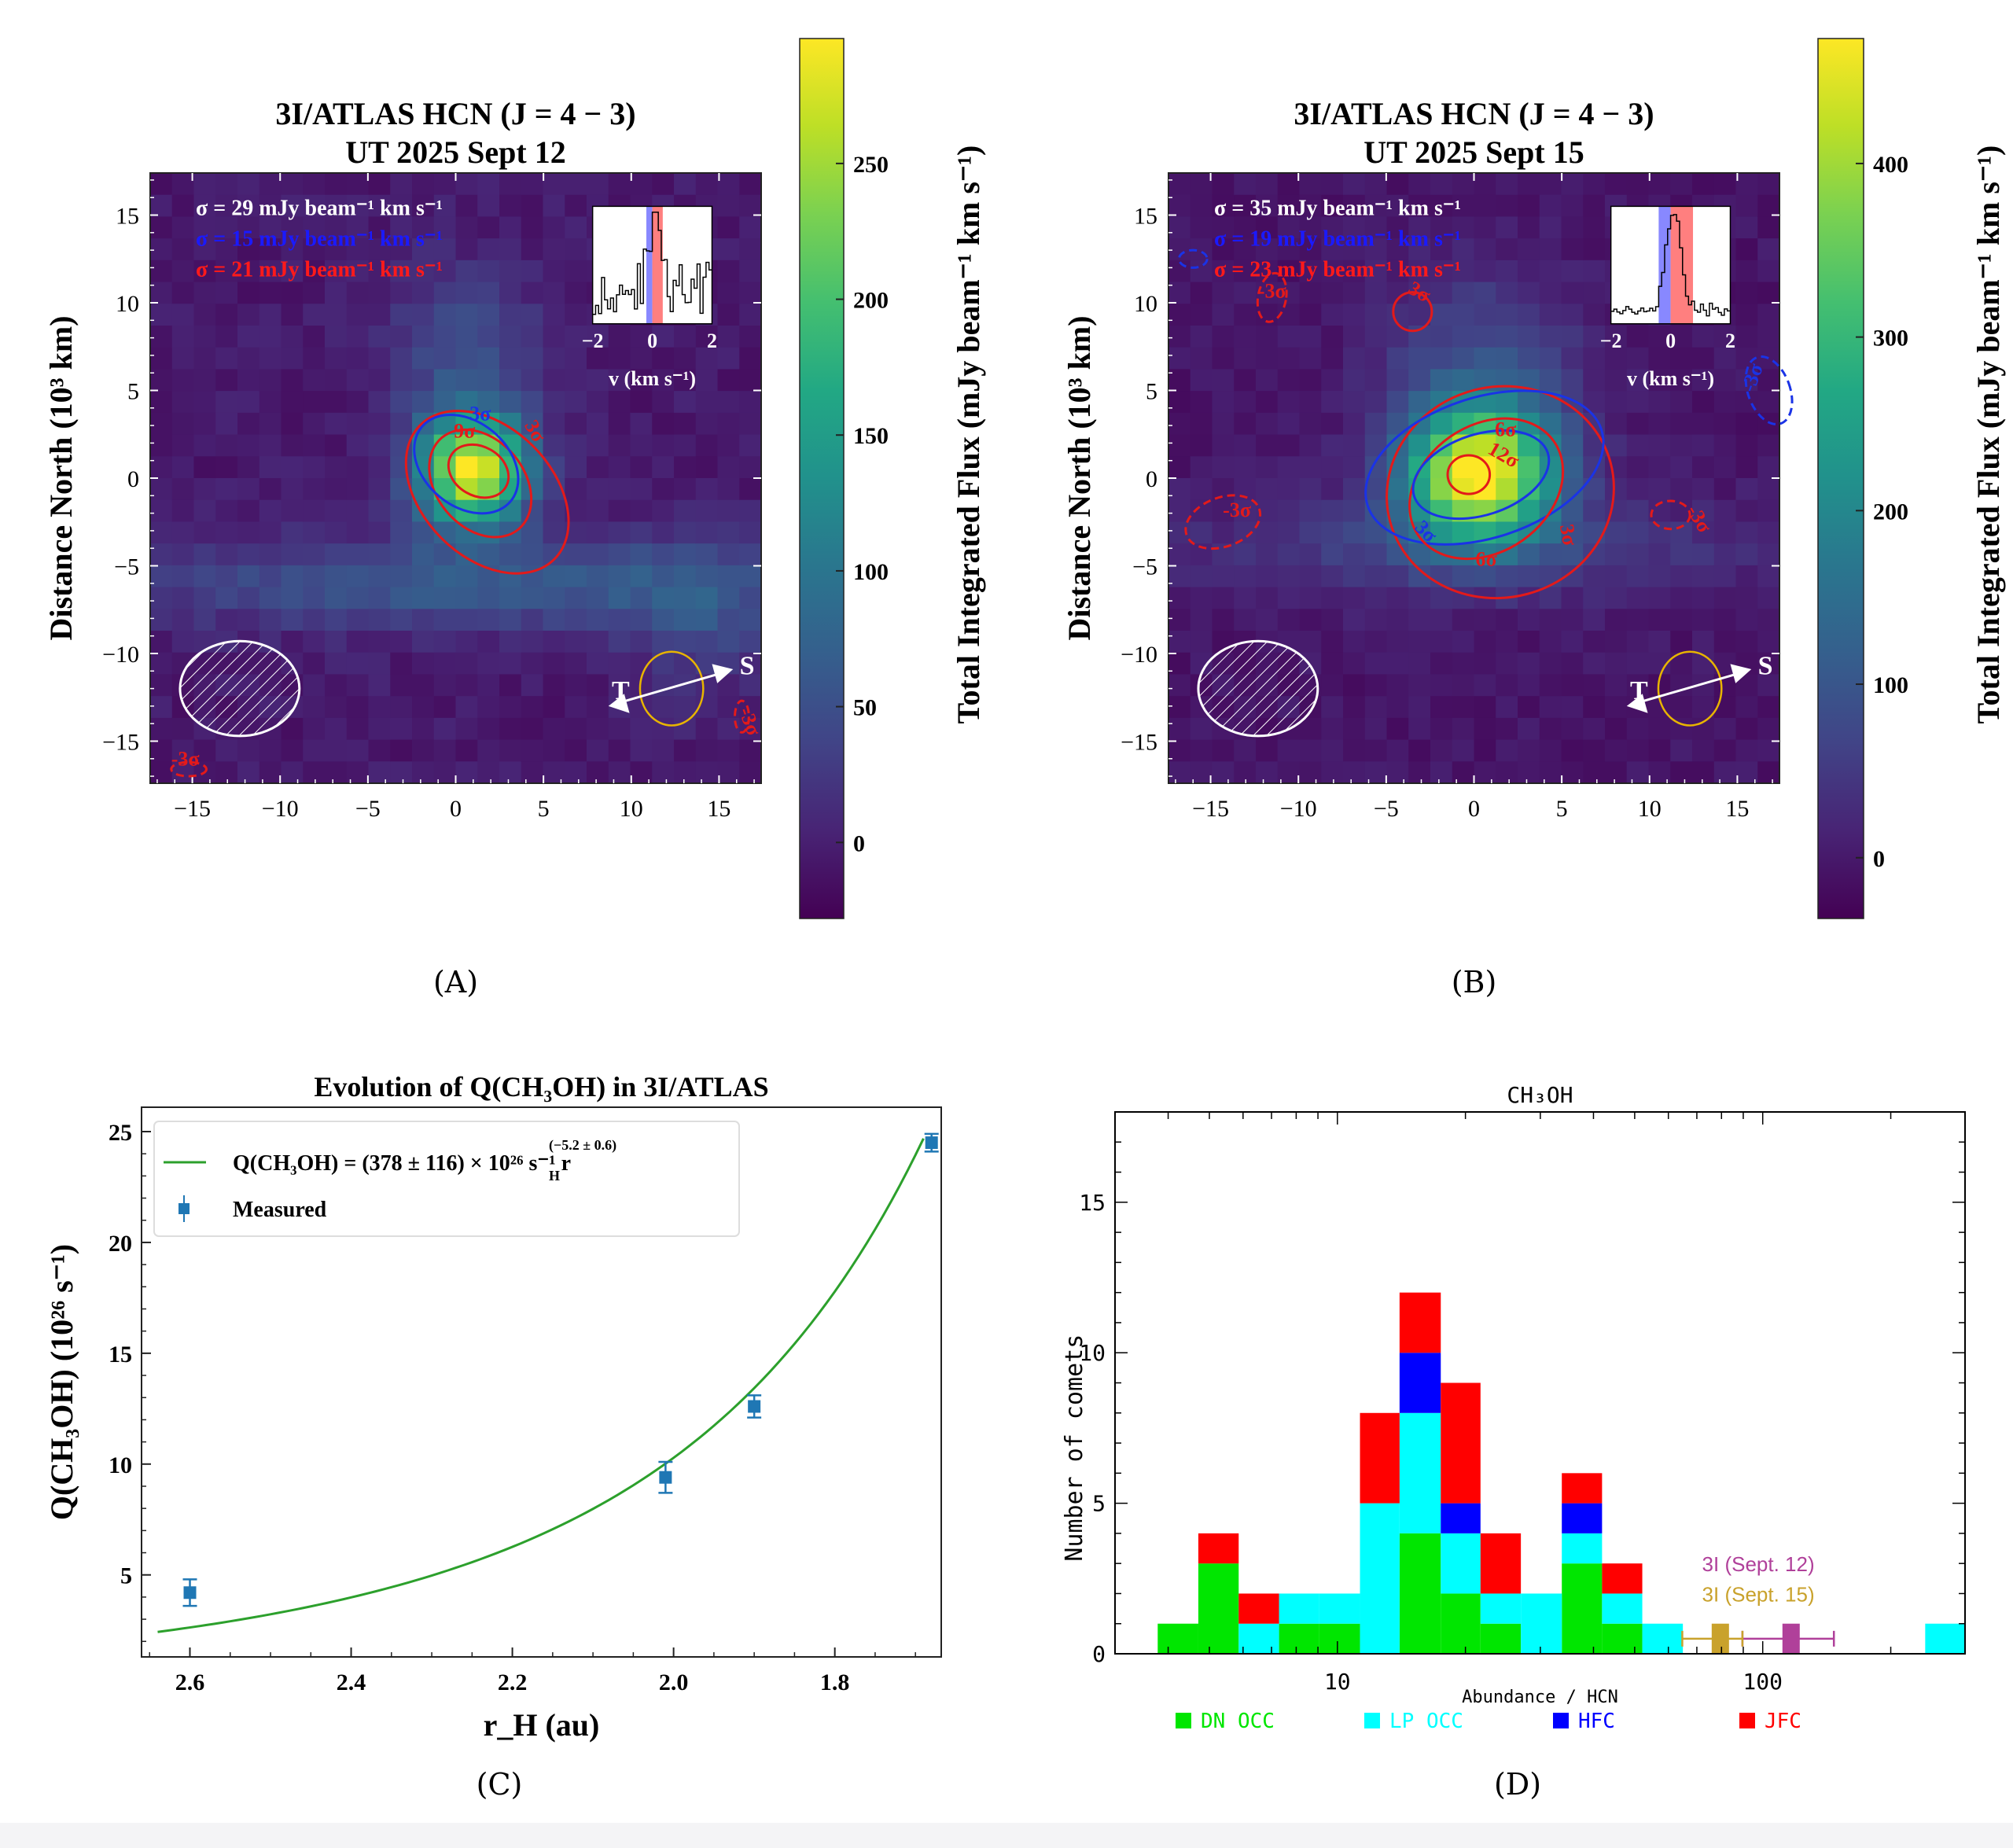 This screenshot has height=1848, width=2013. I want to click on bar-jfc, so click(1582, 1488).